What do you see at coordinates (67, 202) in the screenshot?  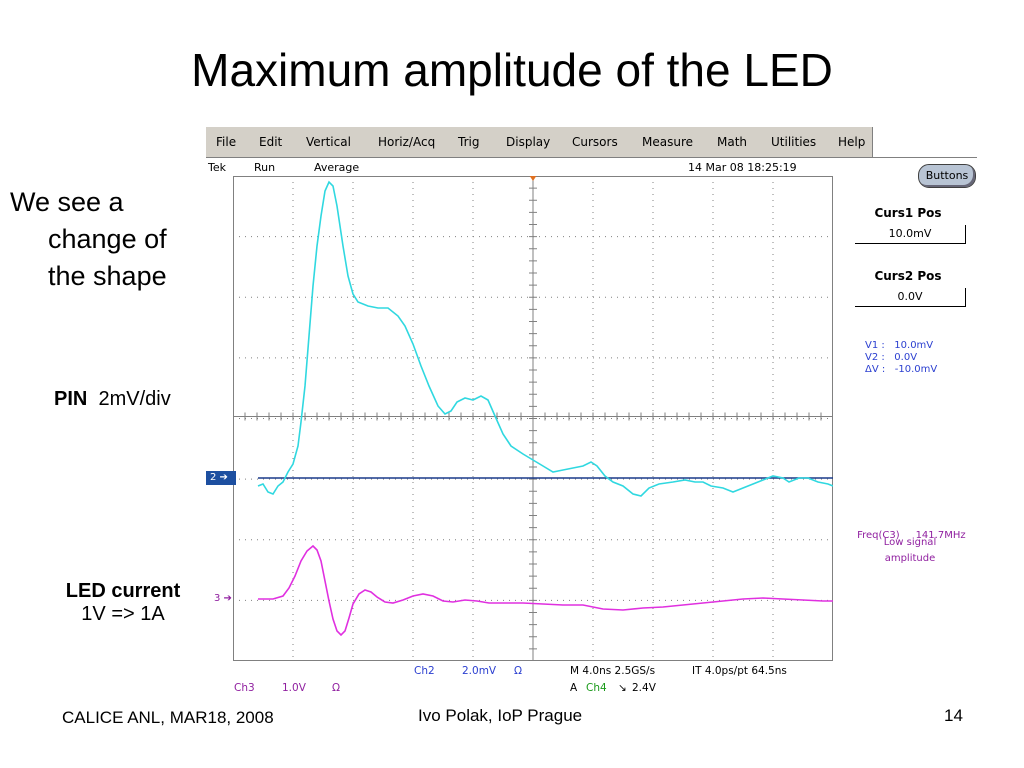 I see `note-line-1: We see a` at bounding box center [67, 202].